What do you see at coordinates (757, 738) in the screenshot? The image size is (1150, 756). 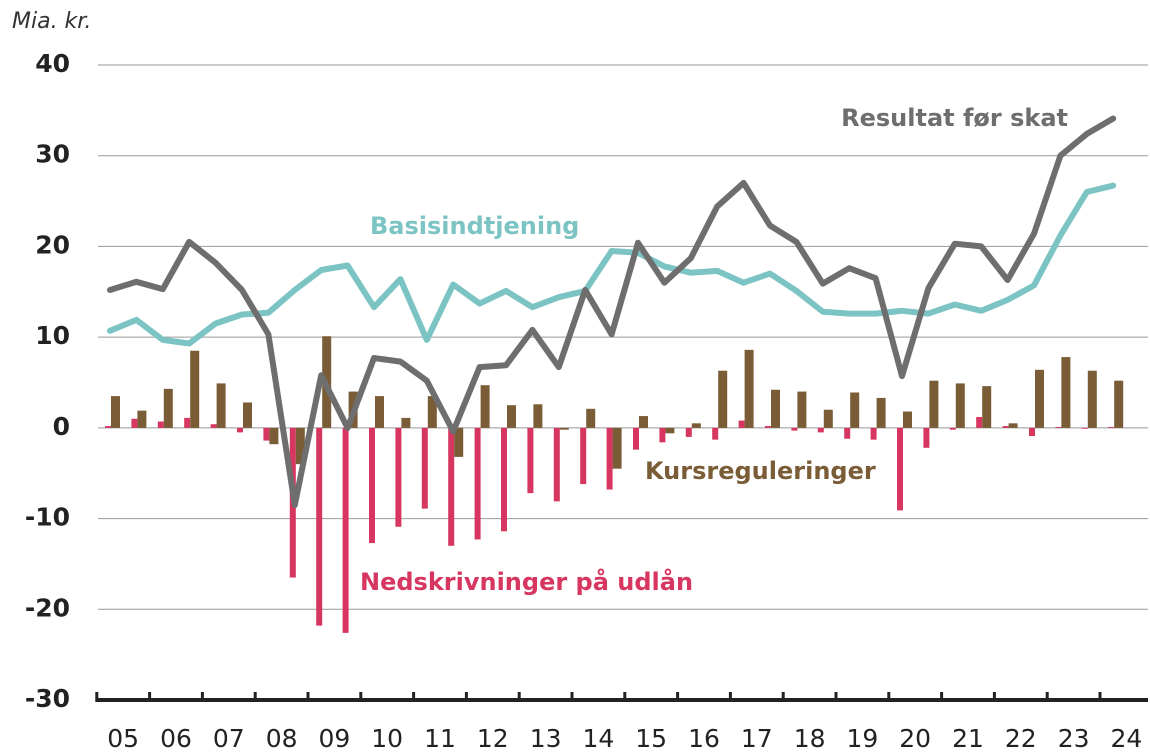 I see `x-tick-label: 17` at bounding box center [757, 738].